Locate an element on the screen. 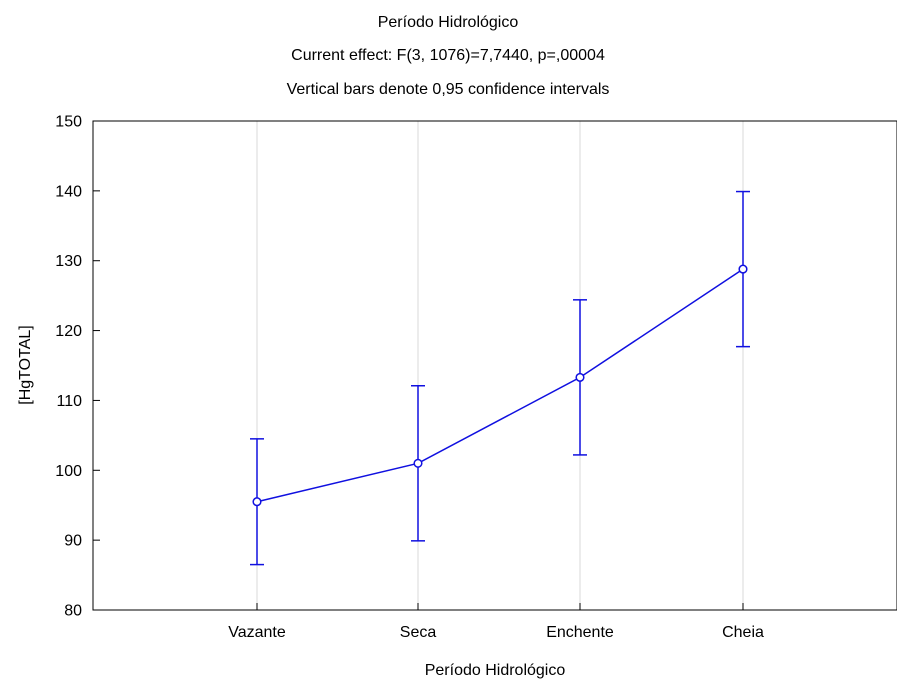 Image resolution: width=897 pixels, height=682 pixels. y-tick-label: 90 is located at coordinates (73, 541).